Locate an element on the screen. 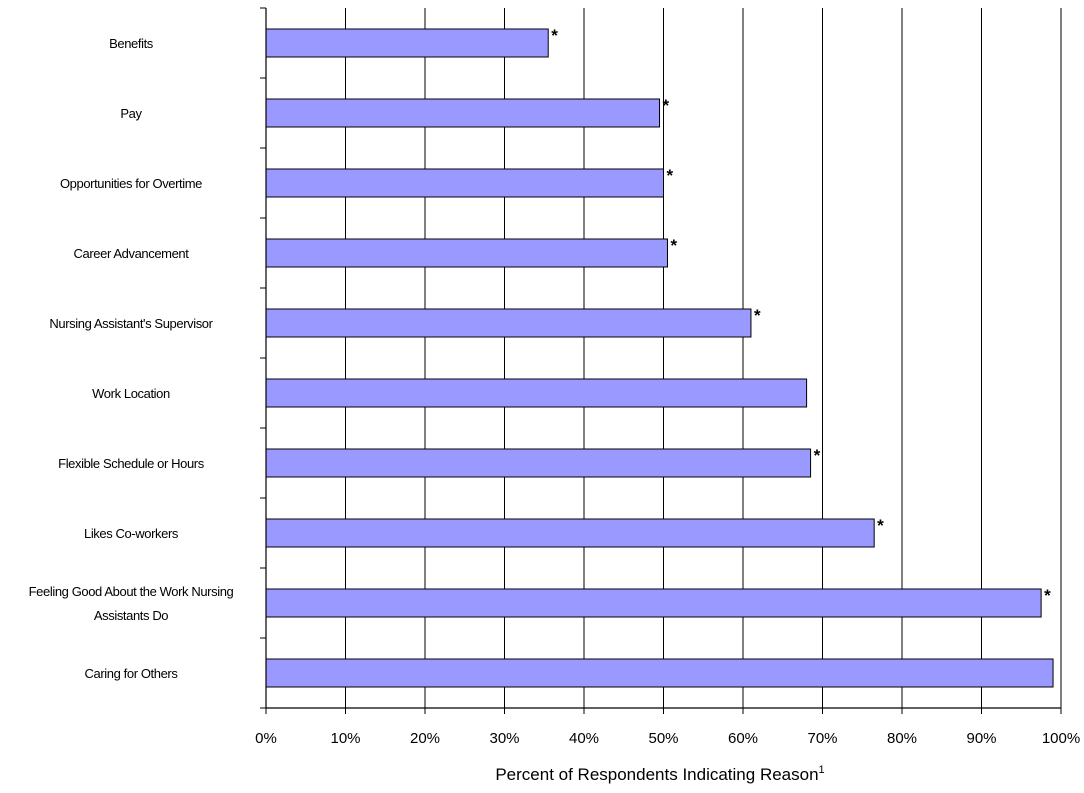 The image size is (1084, 793). category-label: Pay is located at coordinates (131, 113).